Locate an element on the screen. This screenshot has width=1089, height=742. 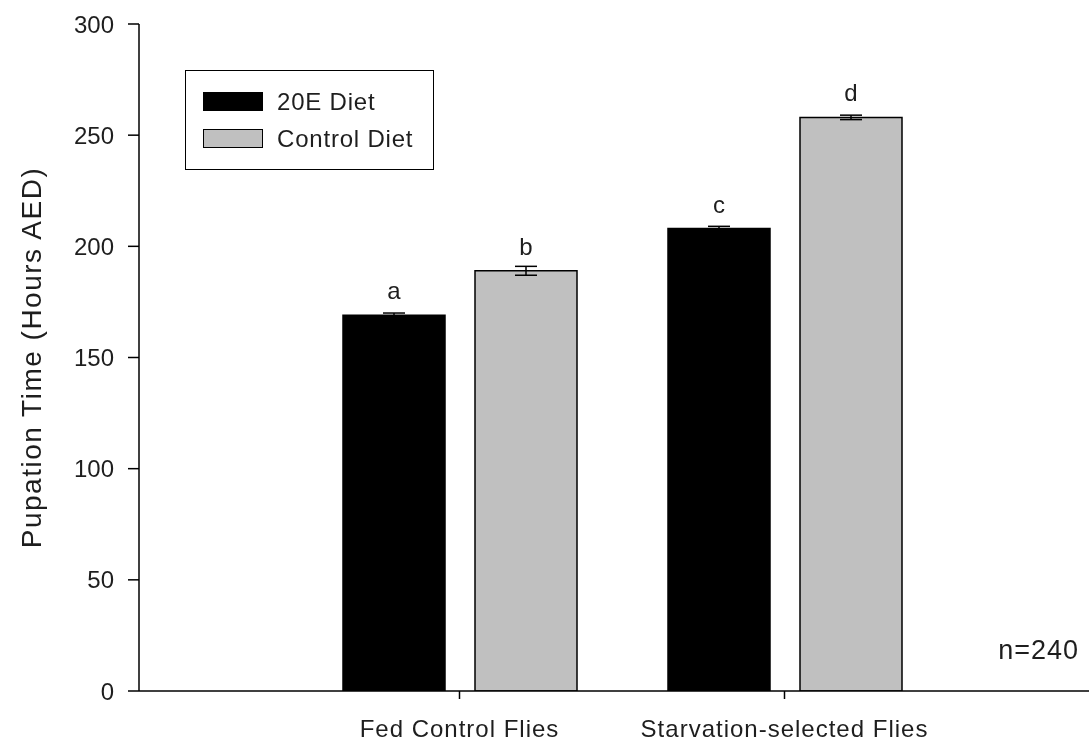
y-axis-title: Pupation Time (Hours AED) is located at coordinates (31, 357).